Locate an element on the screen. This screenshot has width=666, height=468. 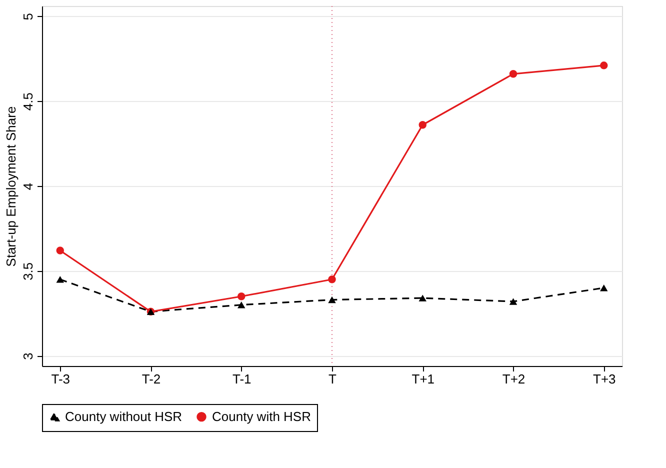
legend-label: County without HSR is located at coordinates (123, 416).